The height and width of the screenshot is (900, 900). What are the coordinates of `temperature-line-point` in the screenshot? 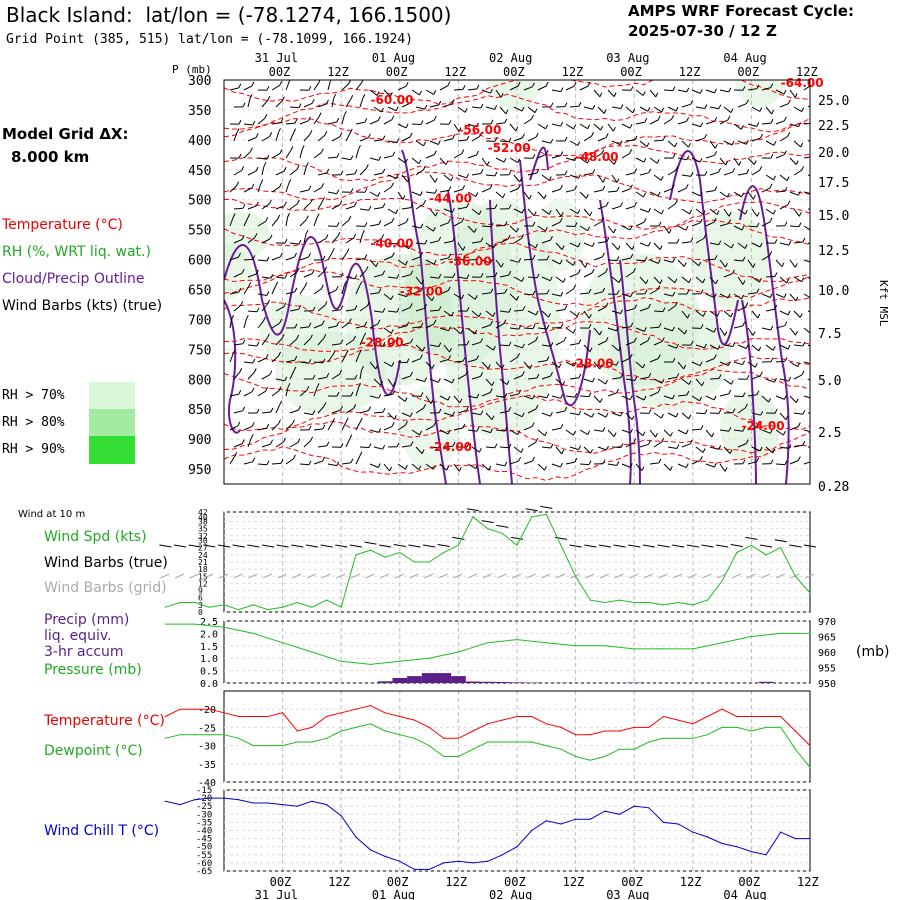 It's located at (795, 731).